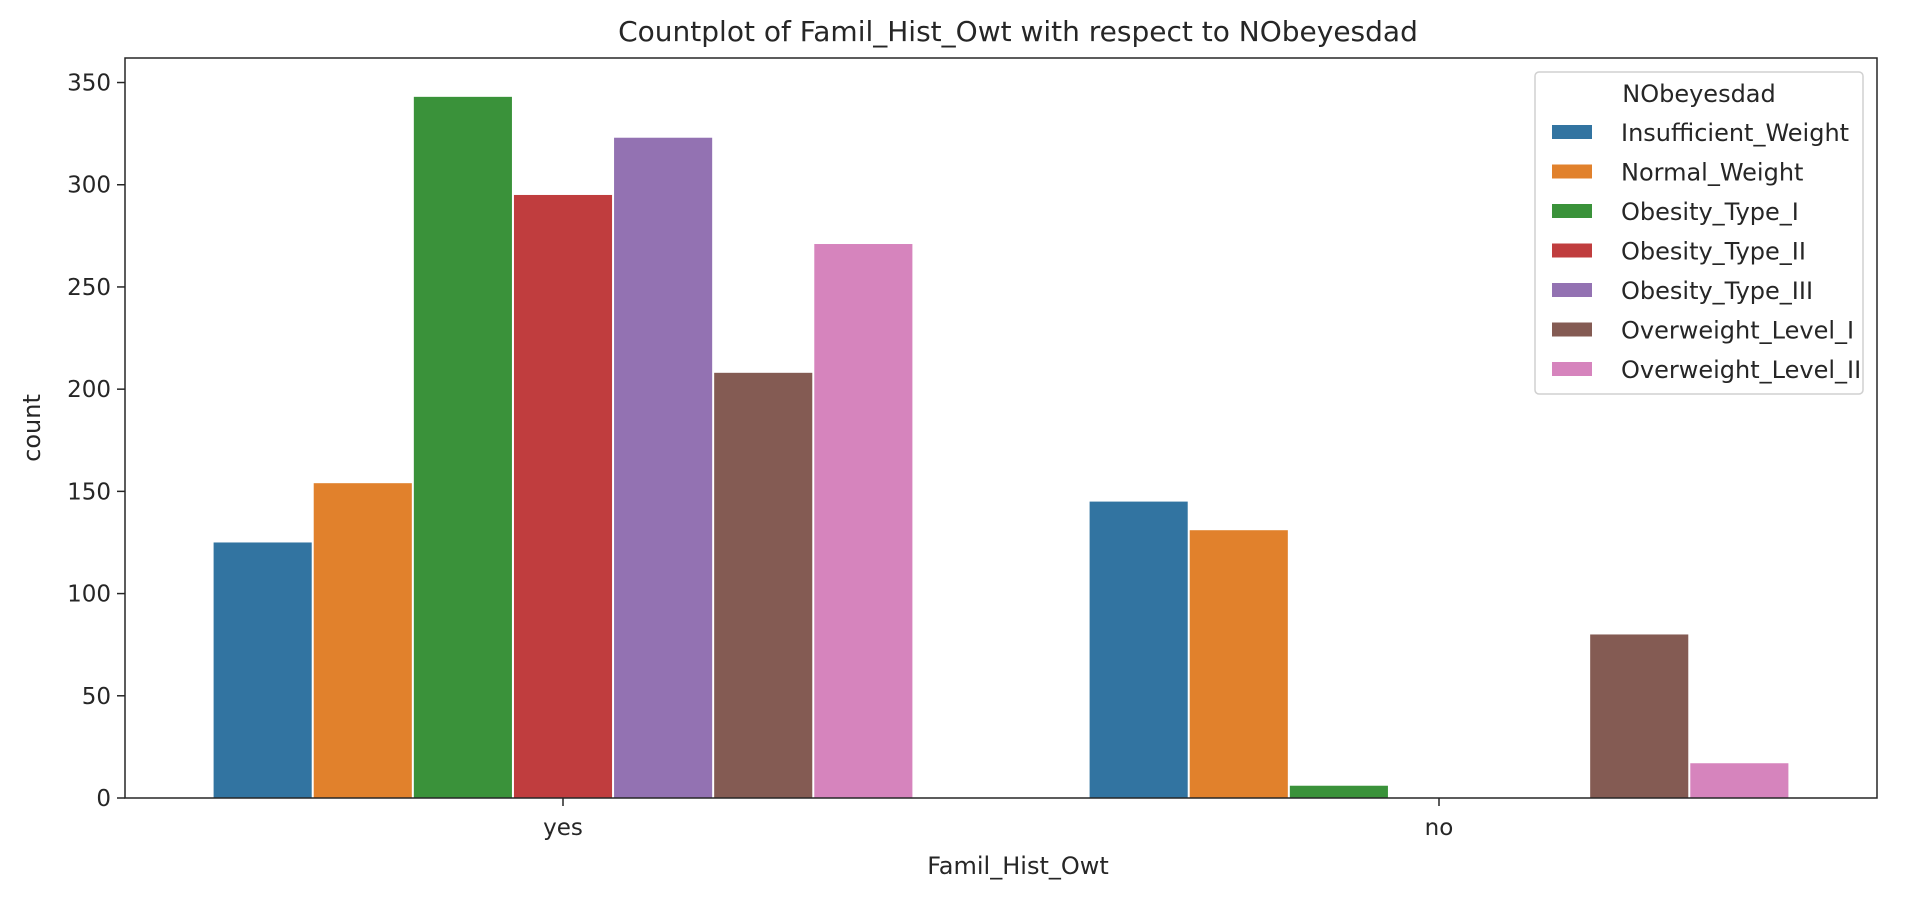 This screenshot has width=1930, height=898. I want to click on y-axis: 0 50 100 150 200 250 300 350, so click(96, 441).